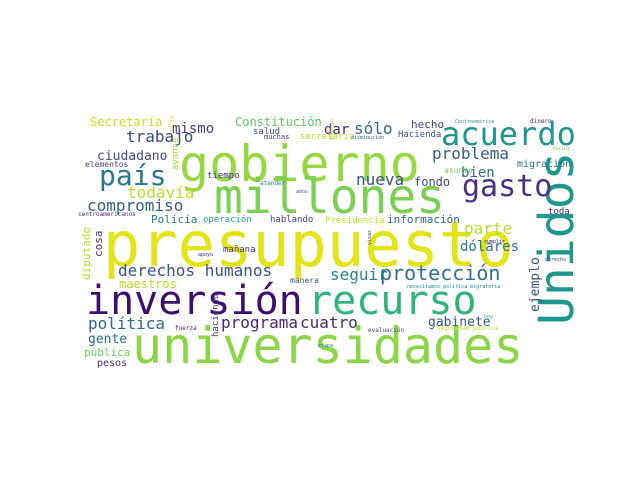  I want to click on word-diputado: diputado, so click(86, 253).